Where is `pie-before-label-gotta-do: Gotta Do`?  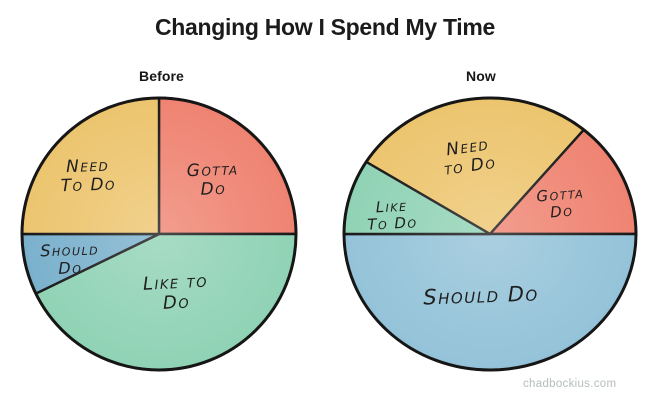
pie-before-label-gotta-do: Gotta Do is located at coordinates (212, 179).